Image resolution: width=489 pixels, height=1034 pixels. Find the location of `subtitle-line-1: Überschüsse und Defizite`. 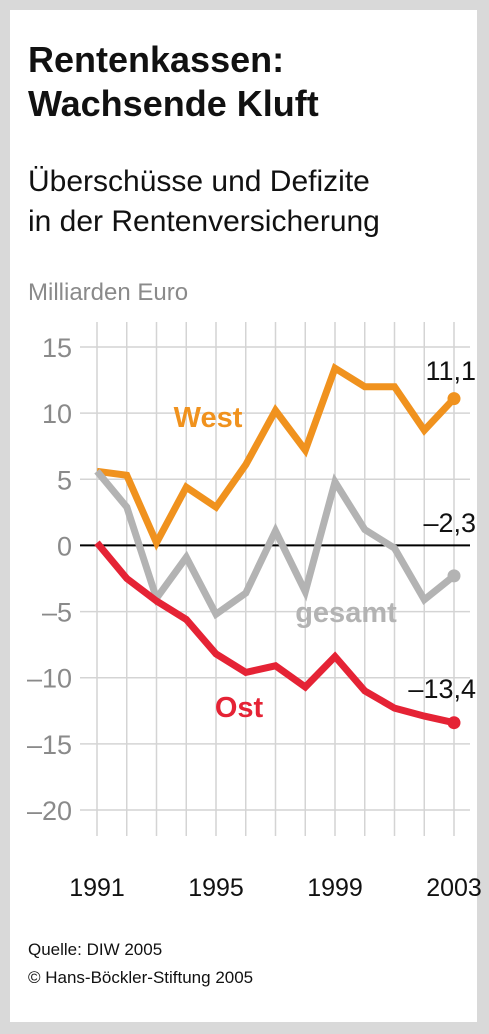

subtitle-line-1: Überschüsse und Defizite is located at coordinates (199, 181).